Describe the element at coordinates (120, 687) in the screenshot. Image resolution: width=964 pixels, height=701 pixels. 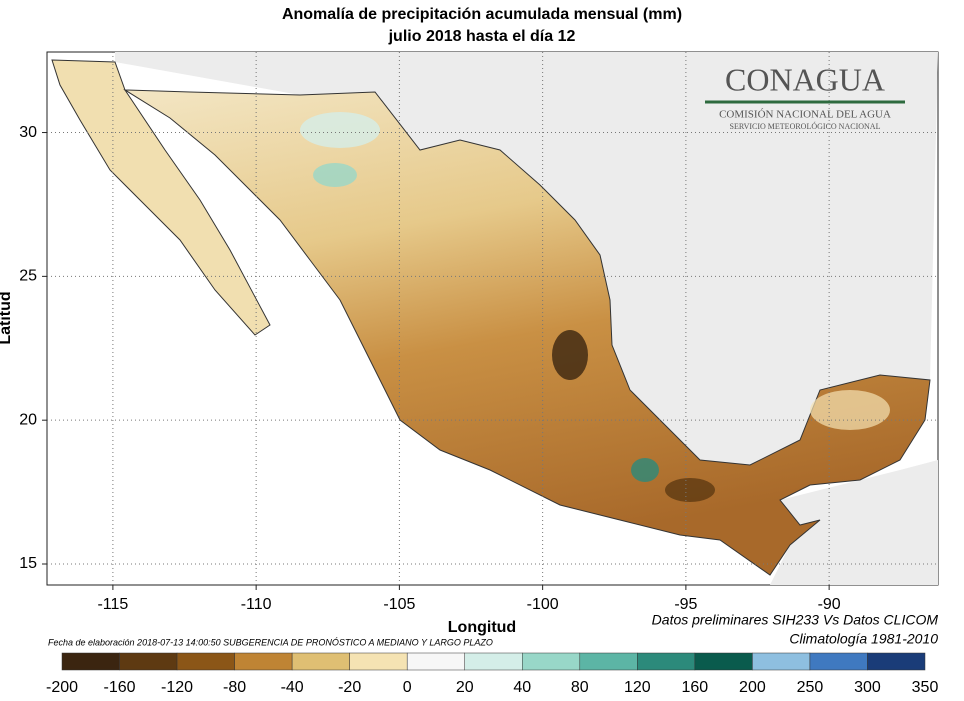
I see `colorbar-label: -160` at that location.